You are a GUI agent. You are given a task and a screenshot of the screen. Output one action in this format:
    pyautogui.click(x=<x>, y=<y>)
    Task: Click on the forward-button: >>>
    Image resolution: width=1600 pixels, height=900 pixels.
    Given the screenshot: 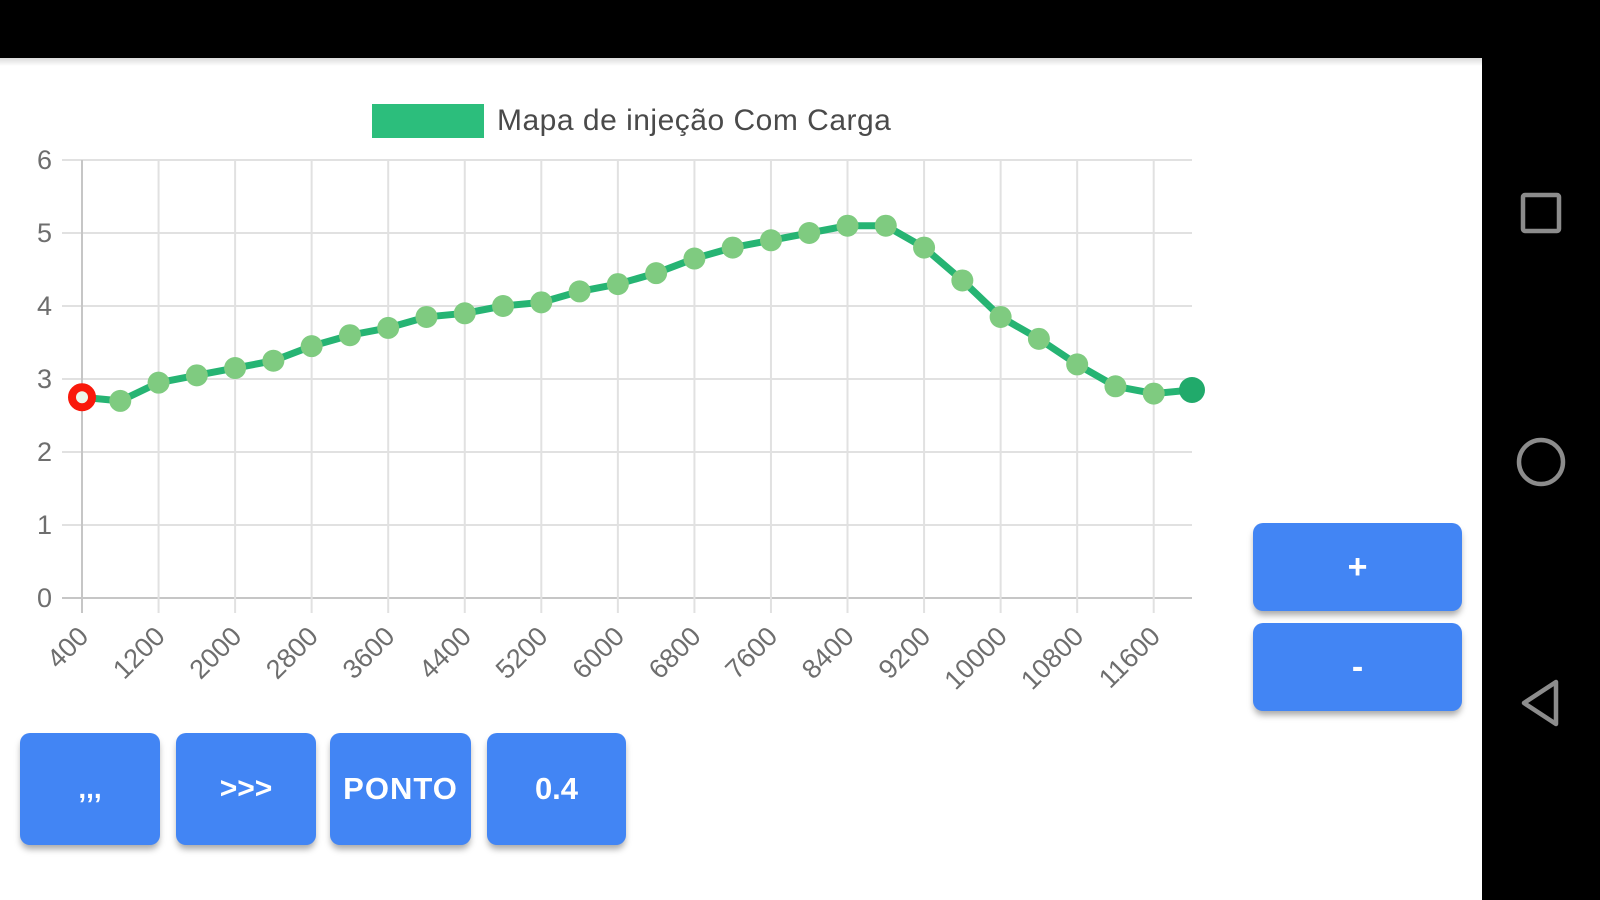 What is the action you would take?
    pyautogui.click(x=246, y=789)
    